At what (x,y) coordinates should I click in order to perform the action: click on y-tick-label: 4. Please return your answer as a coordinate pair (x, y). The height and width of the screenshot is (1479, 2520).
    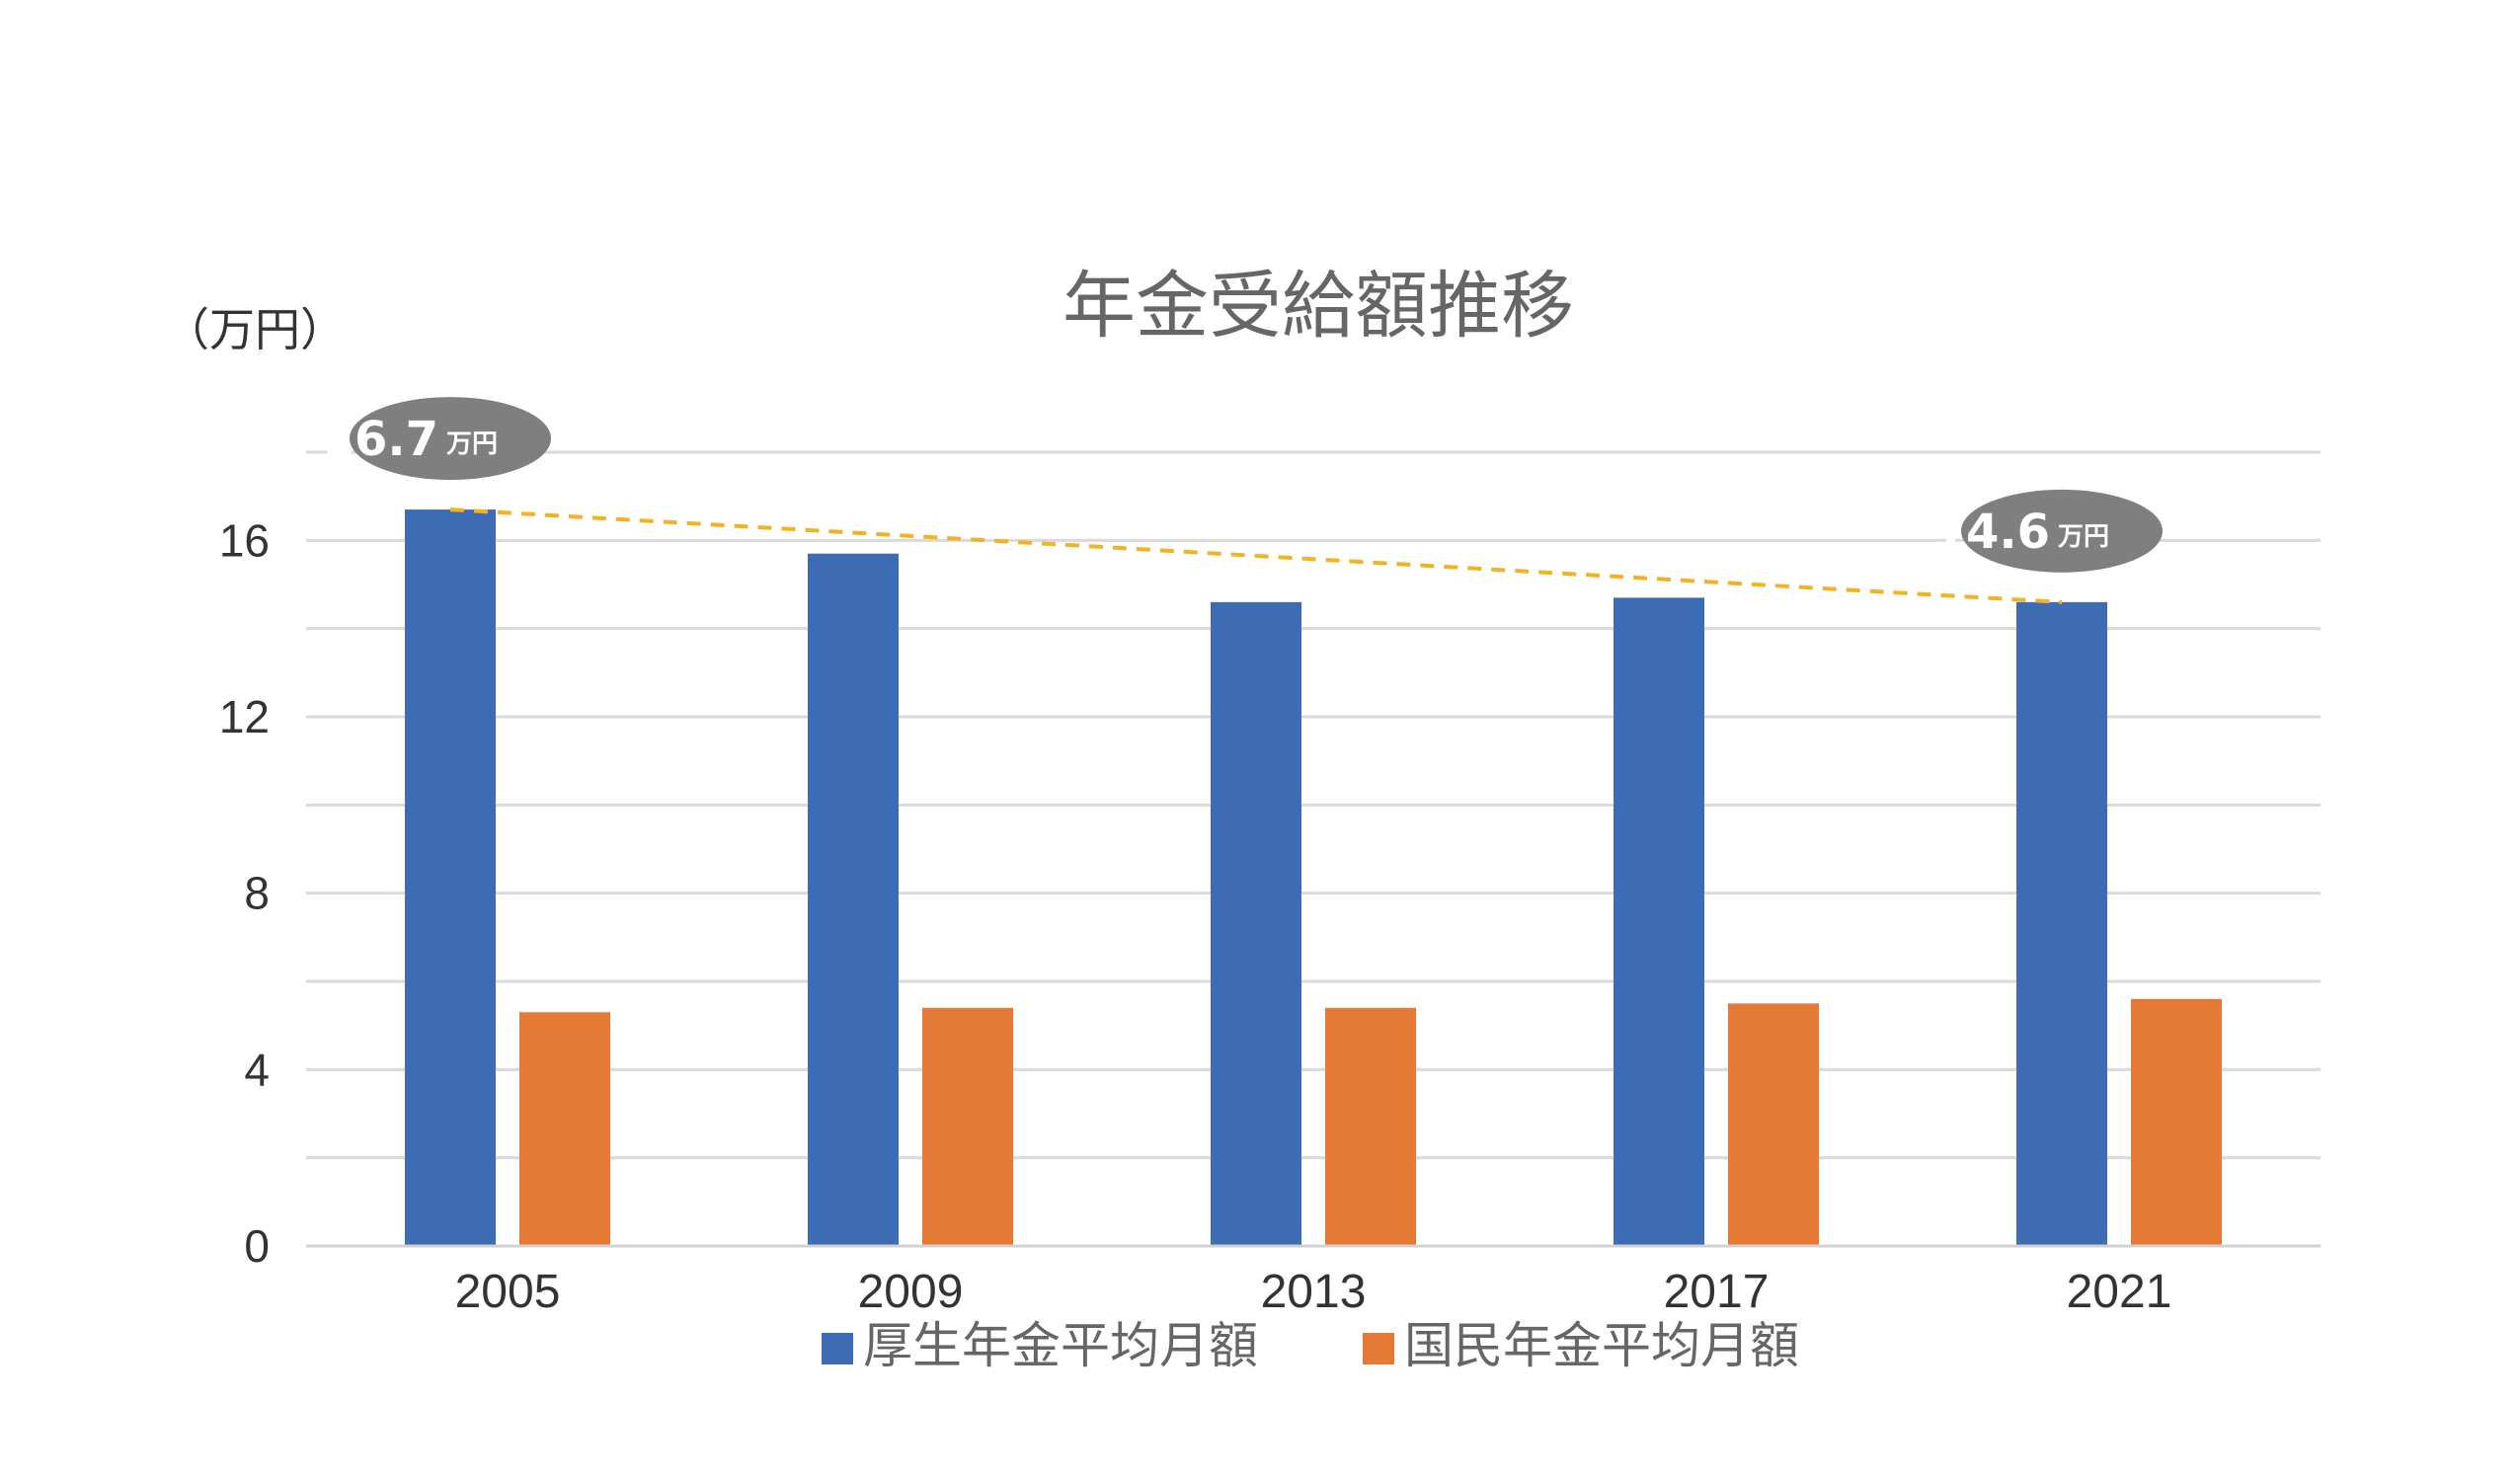
    Looking at the image, I should click on (257, 1069).